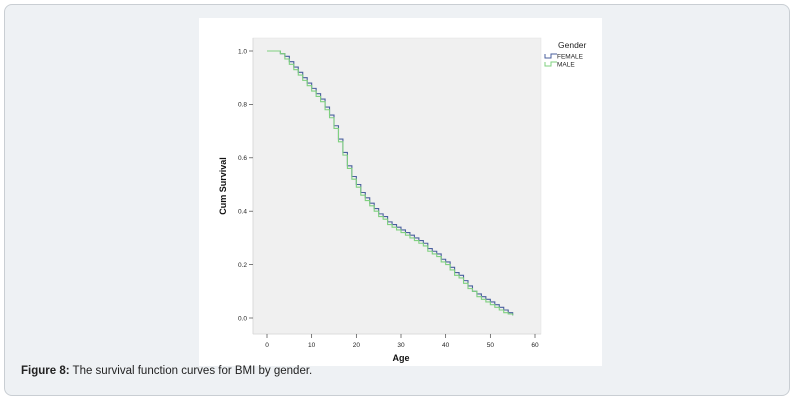 The width and height of the screenshot is (798, 406). I want to click on x-ticks: 0 10 20 30 40 50 60, so click(402, 341).